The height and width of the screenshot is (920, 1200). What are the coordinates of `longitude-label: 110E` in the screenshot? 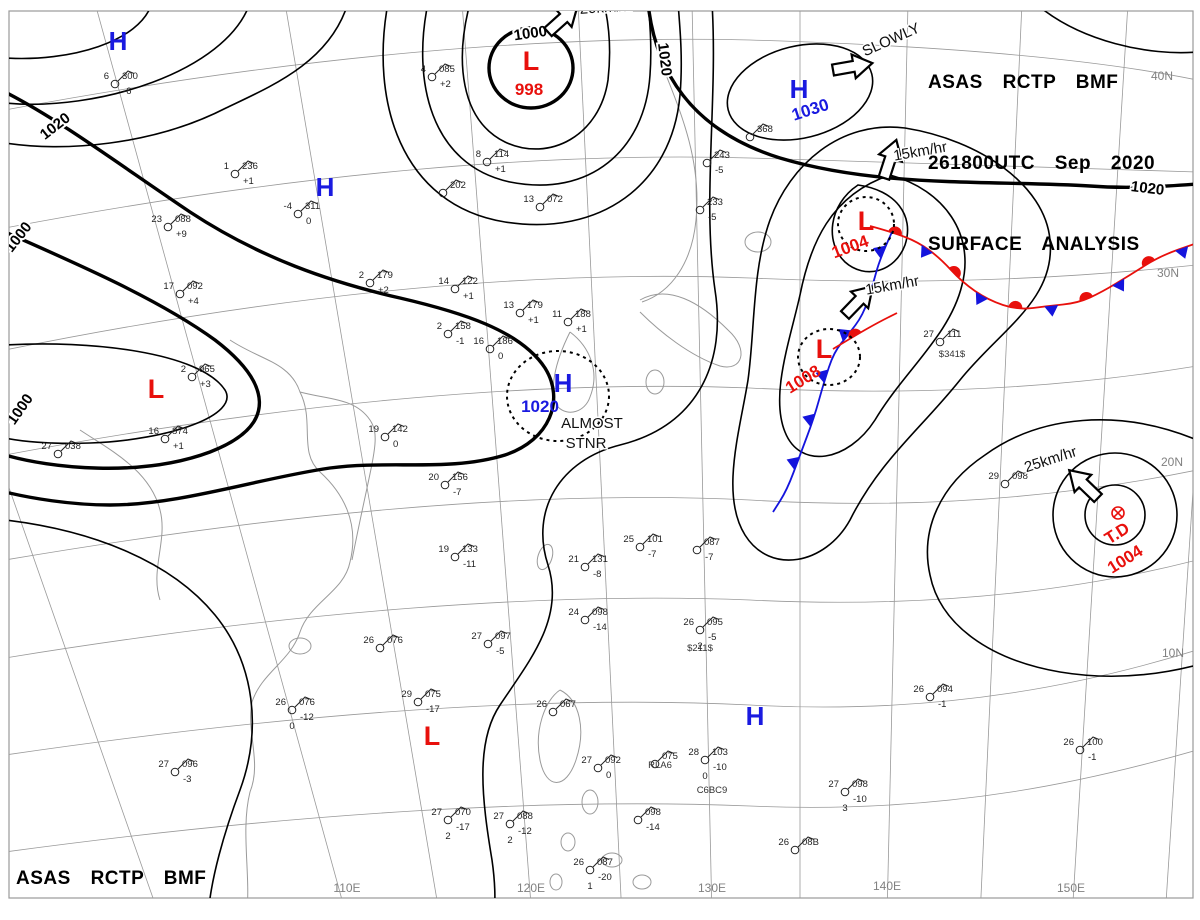 It's located at (346, 888).